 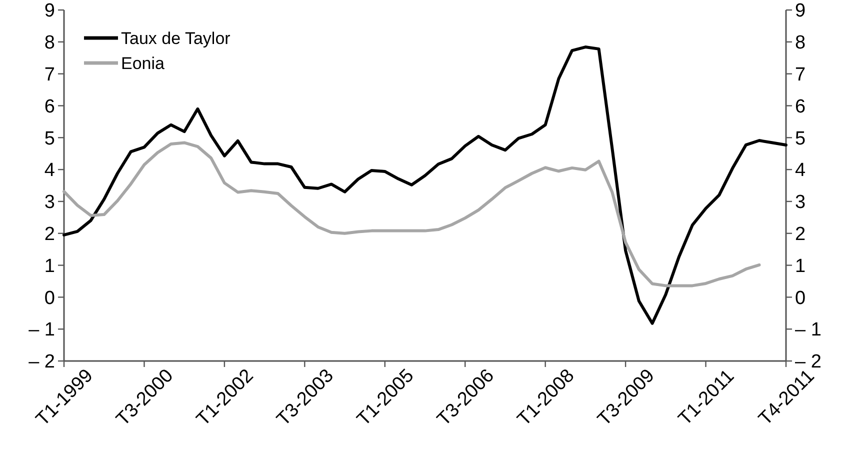 I want to click on y2-tick-label: 7, so click(x=800, y=75).